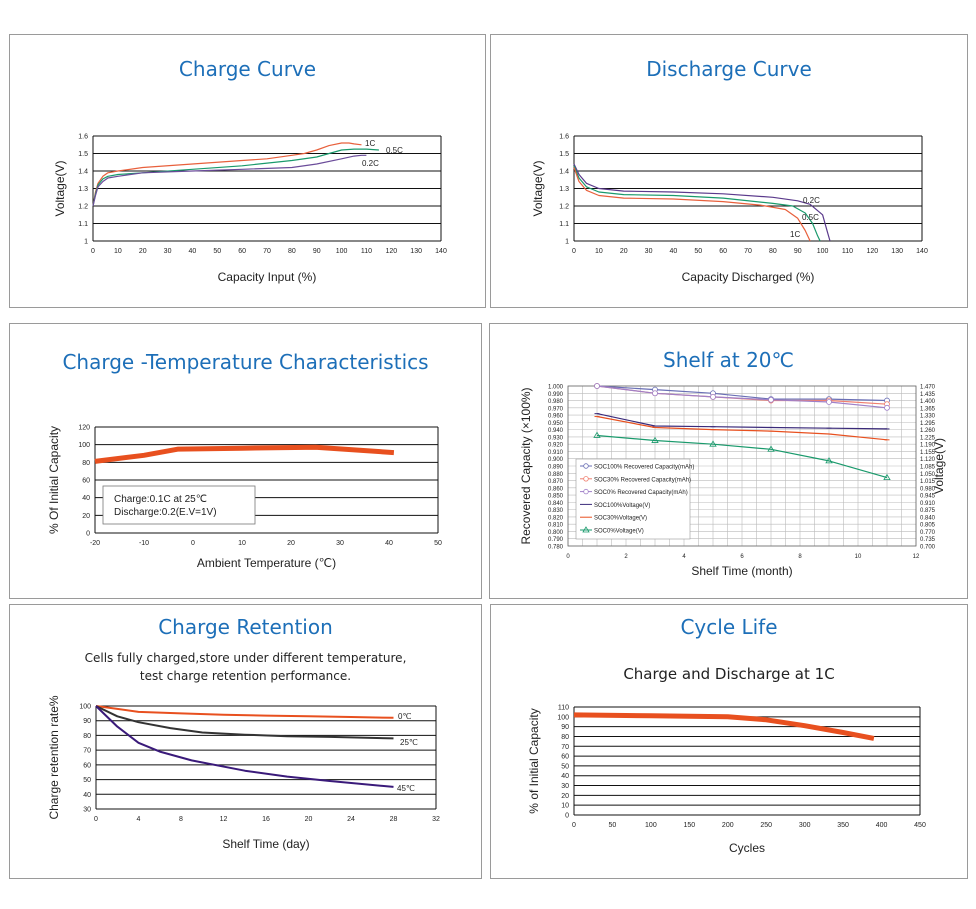 The height and width of the screenshot is (909, 976). What do you see at coordinates (86, 481) in the screenshot?
I see `y-tick-label: 60` at bounding box center [86, 481].